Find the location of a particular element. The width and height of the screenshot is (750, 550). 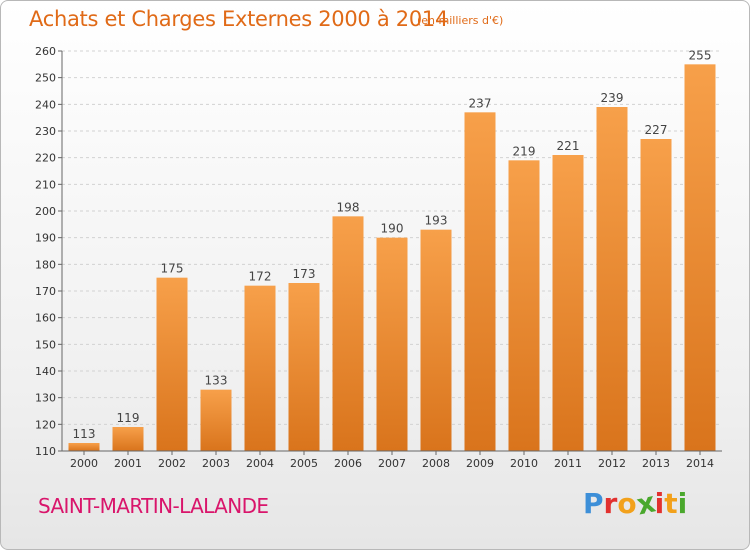

x-tick-label-2000: 2000 is located at coordinates (84, 463).